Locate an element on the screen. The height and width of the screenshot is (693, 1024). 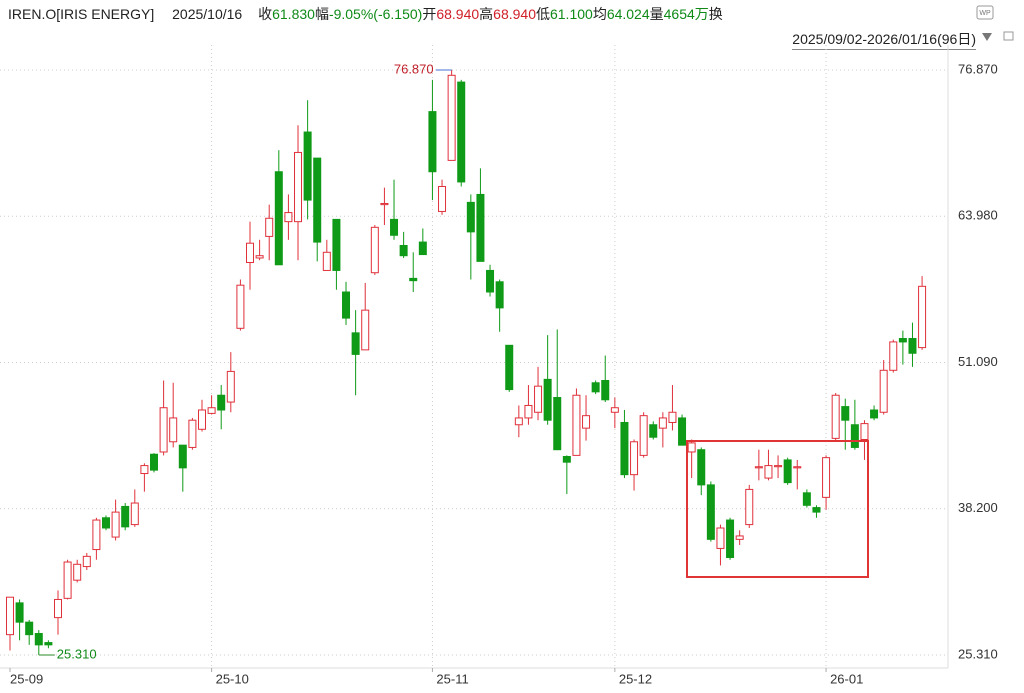
x-tick-label: 26-01 is located at coordinates (846, 678).